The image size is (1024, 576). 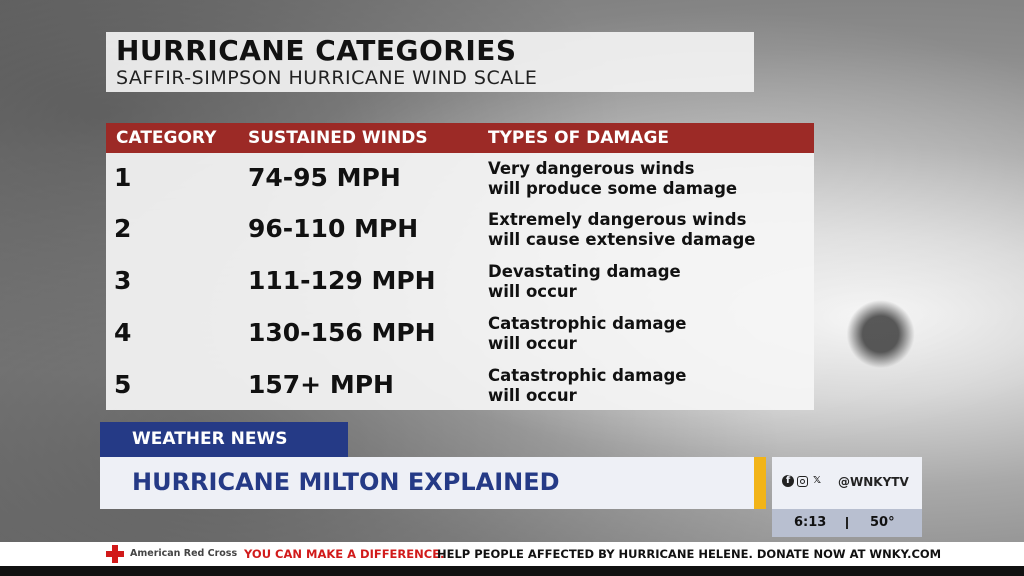 What do you see at coordinates (327, 78) in the screenshot?
I see `page-subtitle: SAFFIR-SIMPSON HURRICANE WIND SCALE` at bounding box center [327, 78].